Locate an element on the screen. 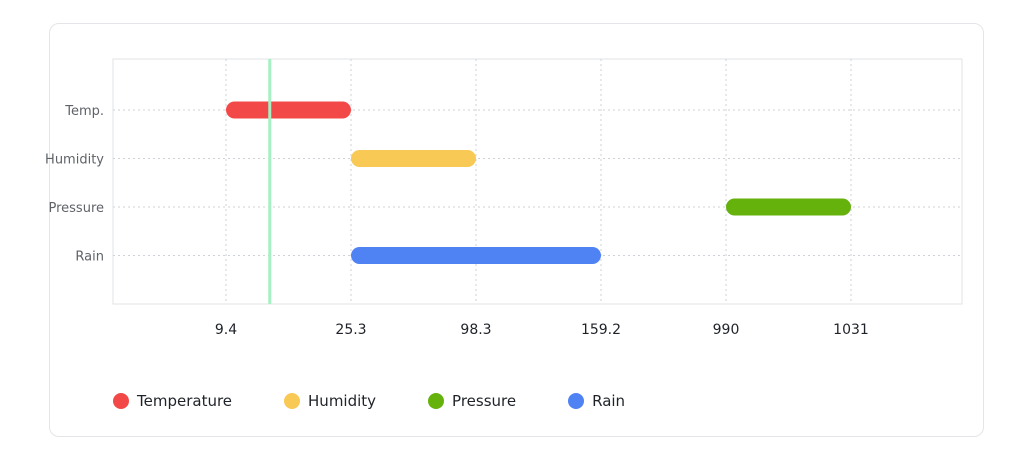 Image resolution: width=1031 pixels, height=461 pixels. legend-swatch-temperature is located at coordinates (121, 401).